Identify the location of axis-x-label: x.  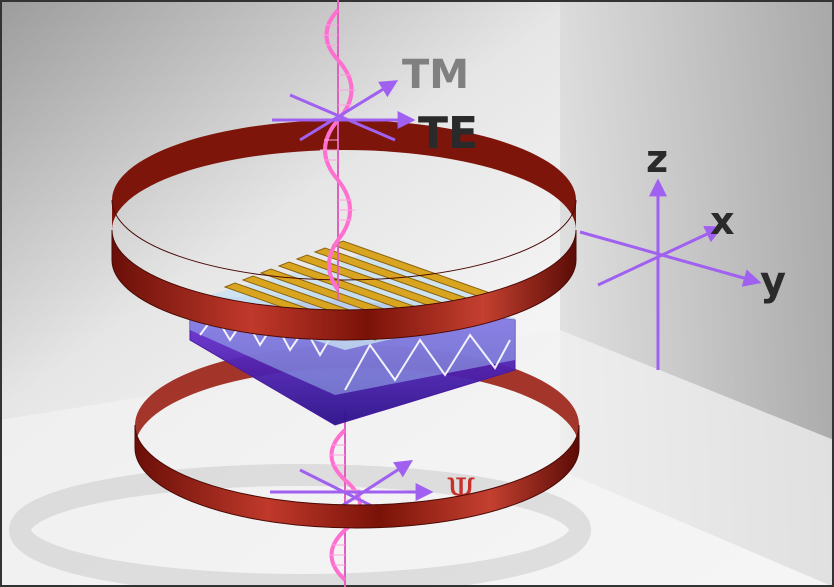
(722, 221).